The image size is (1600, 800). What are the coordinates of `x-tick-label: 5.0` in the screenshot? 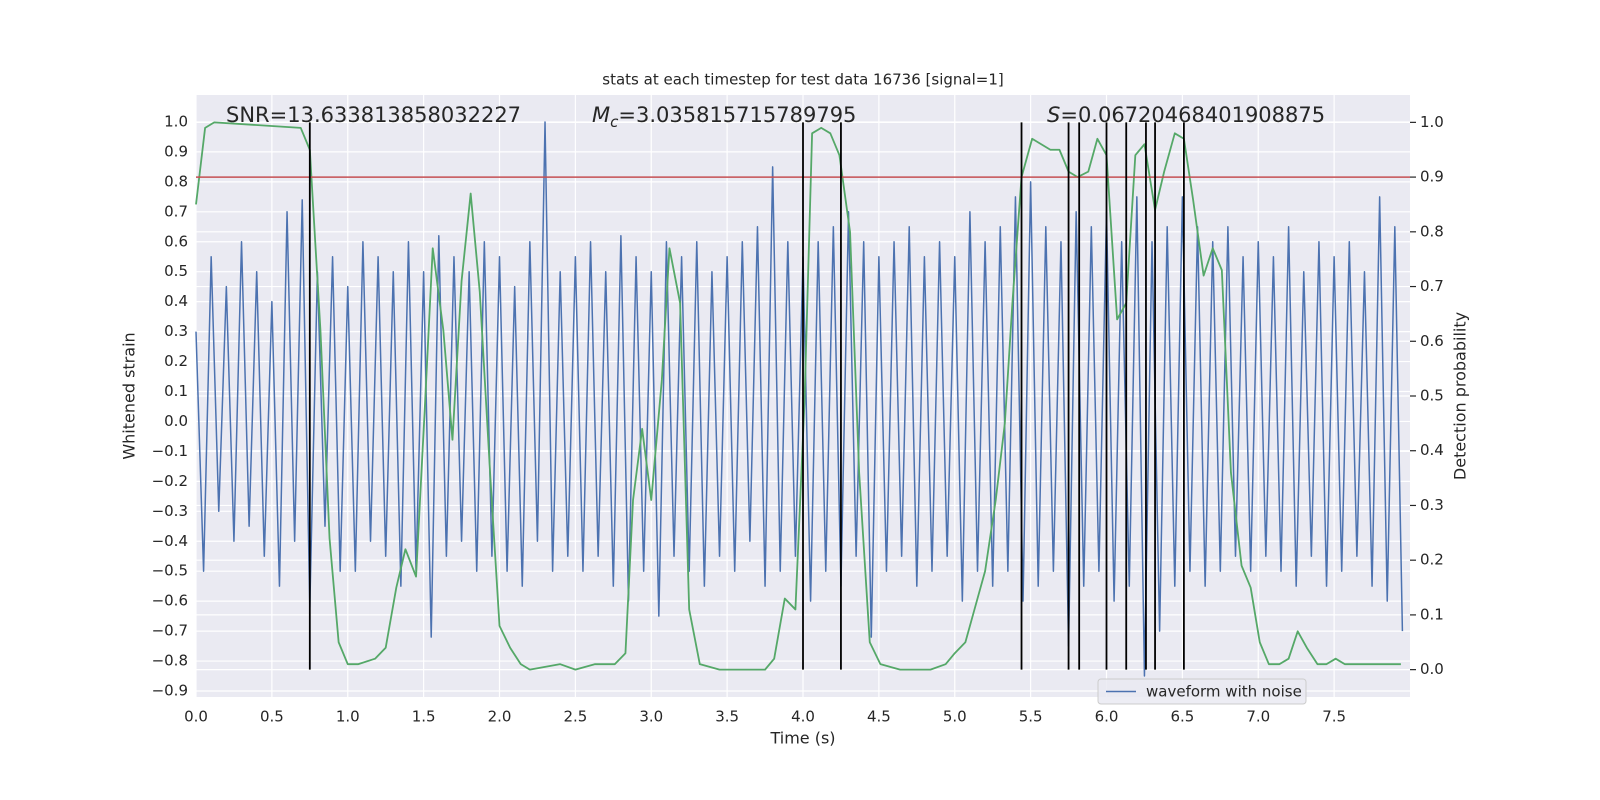 It's located at (955, 717).